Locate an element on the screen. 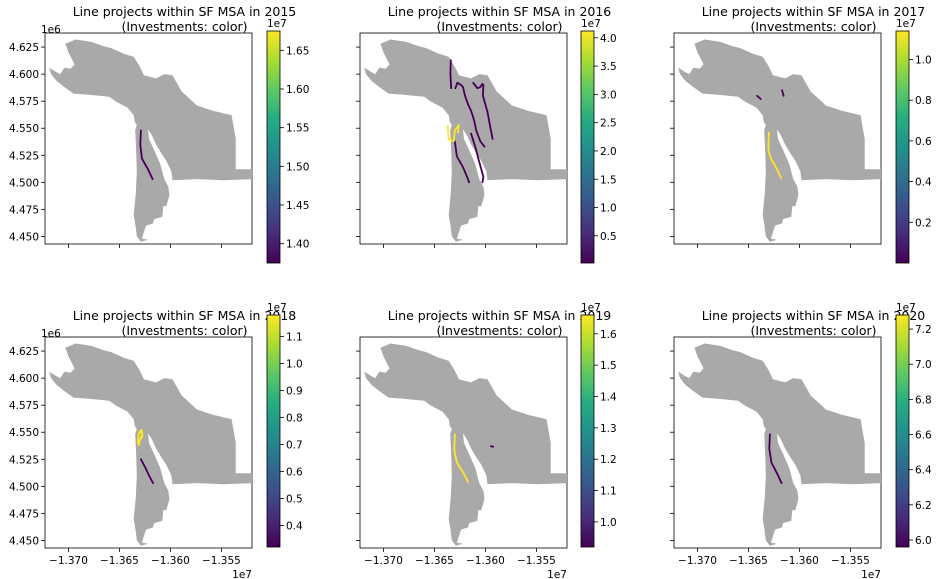 This screenshot has height=579, width=938. colorbar-tick-label: 4.0 is located at coordinates (608, 39).